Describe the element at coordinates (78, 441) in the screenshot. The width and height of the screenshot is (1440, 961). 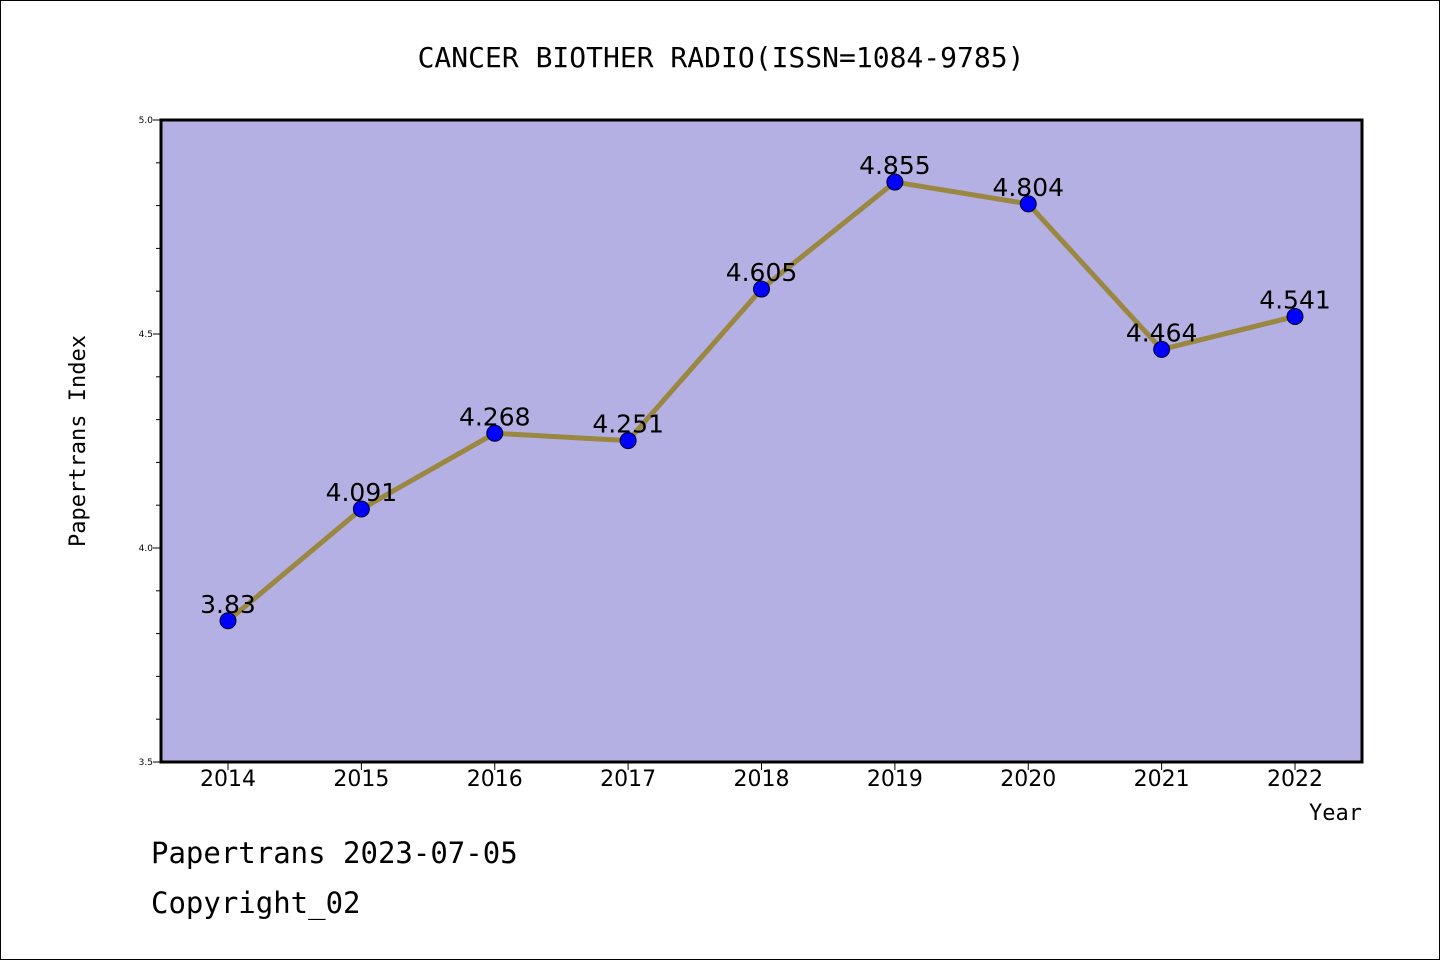
I see `y-axis-label: Papertrans Index` at that location.